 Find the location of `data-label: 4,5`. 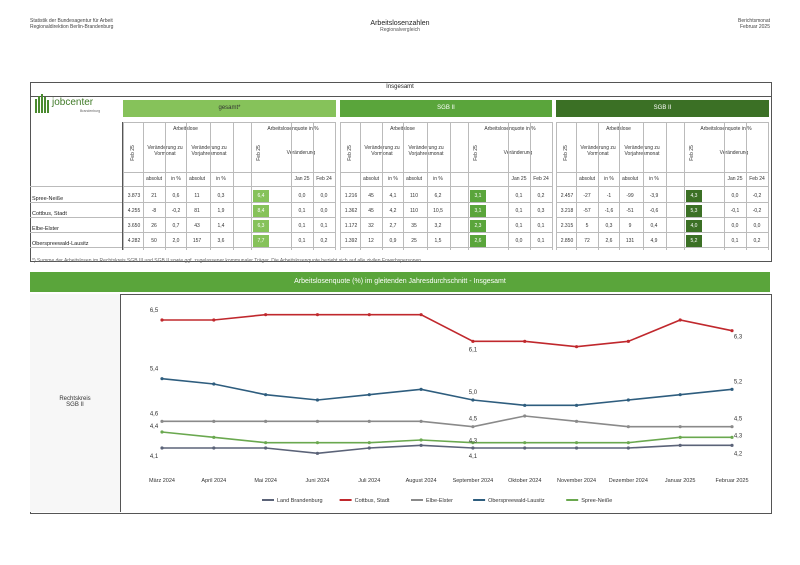

data-label: 4,5 is located at coordinates (738, 420).